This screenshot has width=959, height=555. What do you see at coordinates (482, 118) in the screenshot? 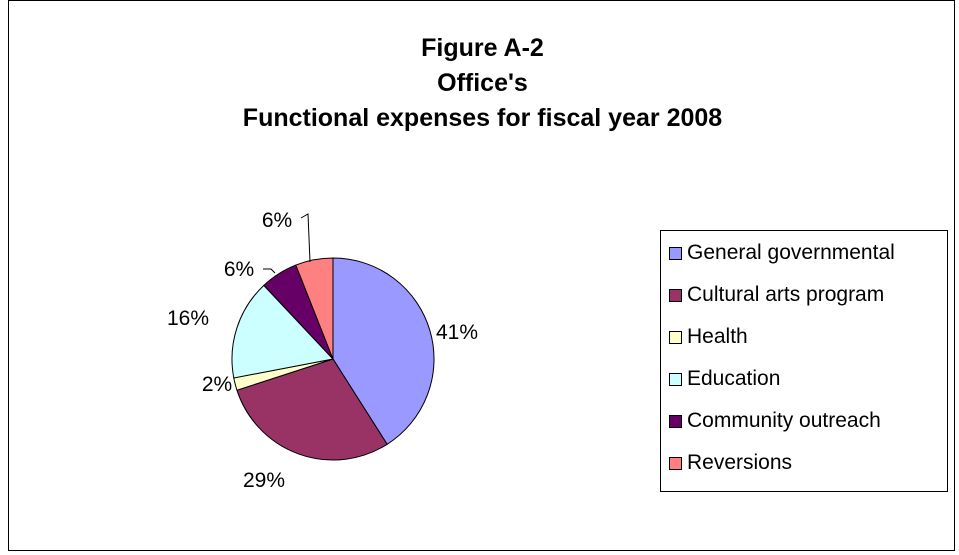
I see `chart-title-line-3: Functional expenses for fiscal year 2008` at bounding box center [482, 118].